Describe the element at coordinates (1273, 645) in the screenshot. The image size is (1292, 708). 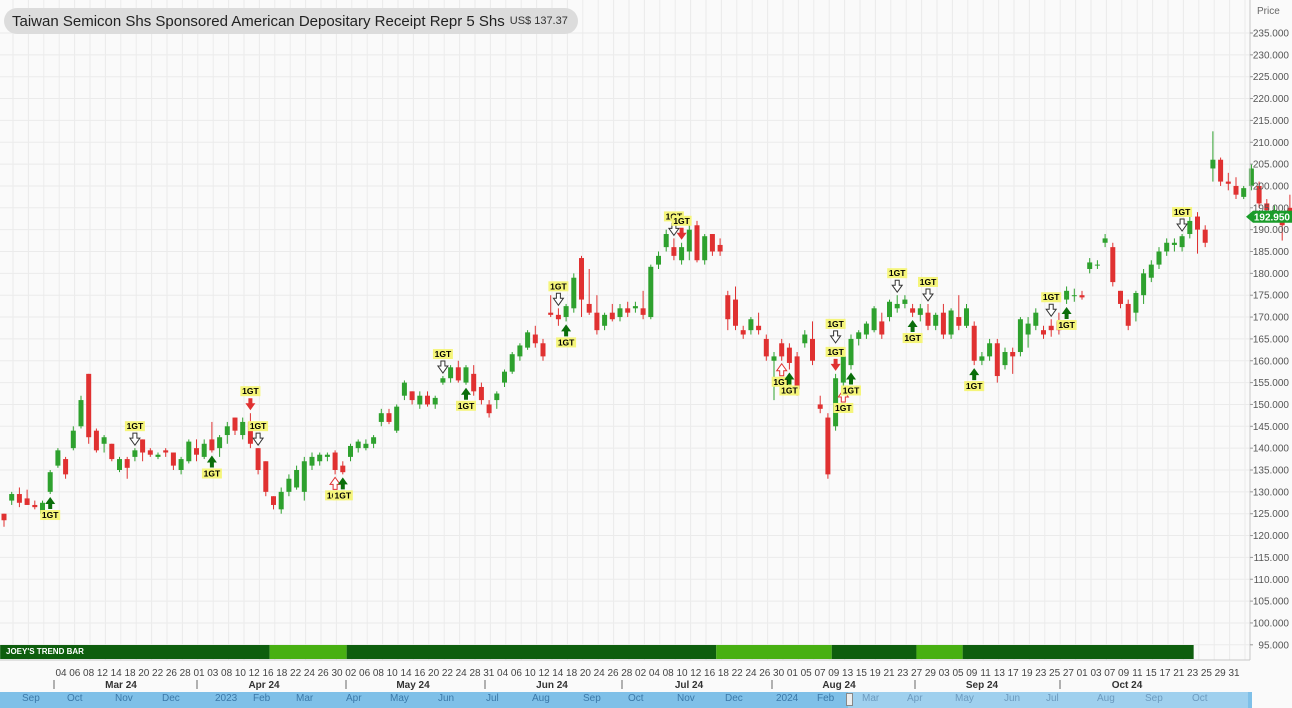
I see `price-tick-label: 95.000` at that location.